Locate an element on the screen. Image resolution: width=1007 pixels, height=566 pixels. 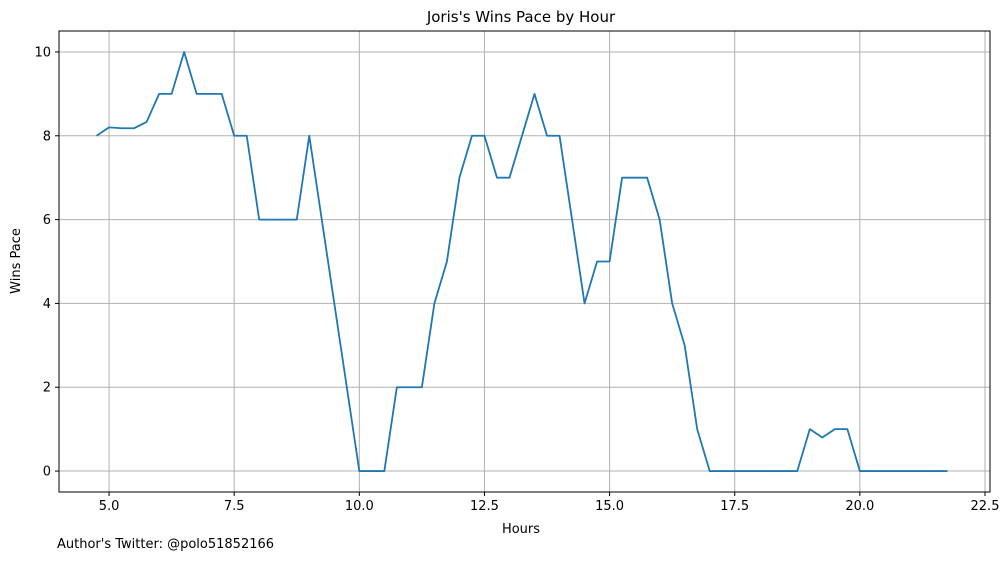
y-tick-label: 8 is located at coordinates (47, 136).